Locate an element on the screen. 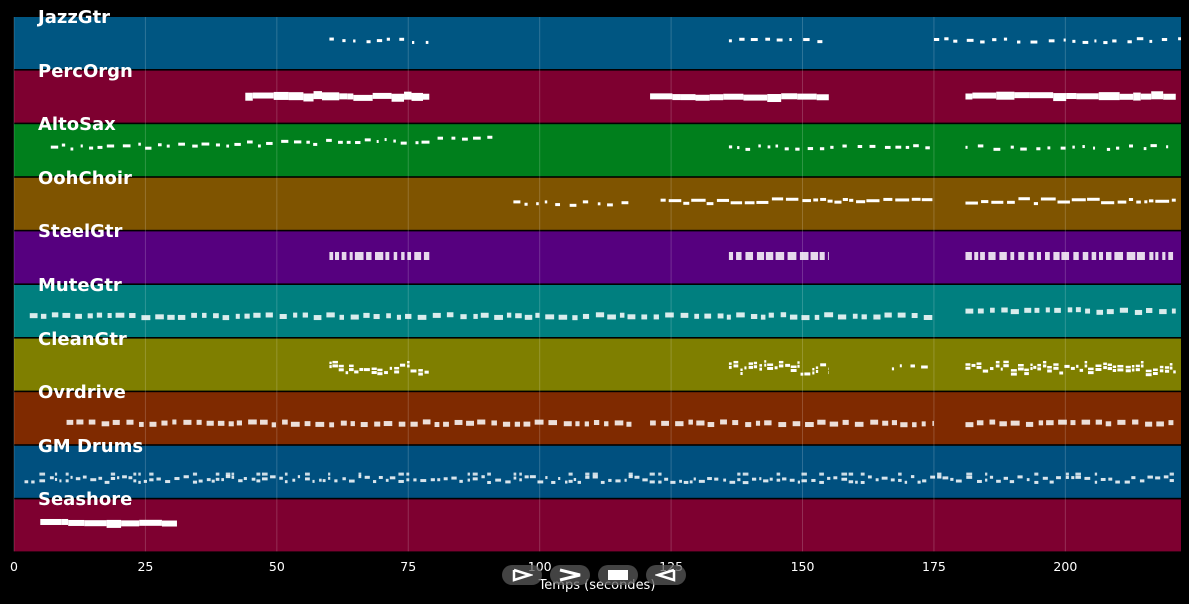 The image size is (1189, 604). stop-icon is located at coordinates (618, 575).